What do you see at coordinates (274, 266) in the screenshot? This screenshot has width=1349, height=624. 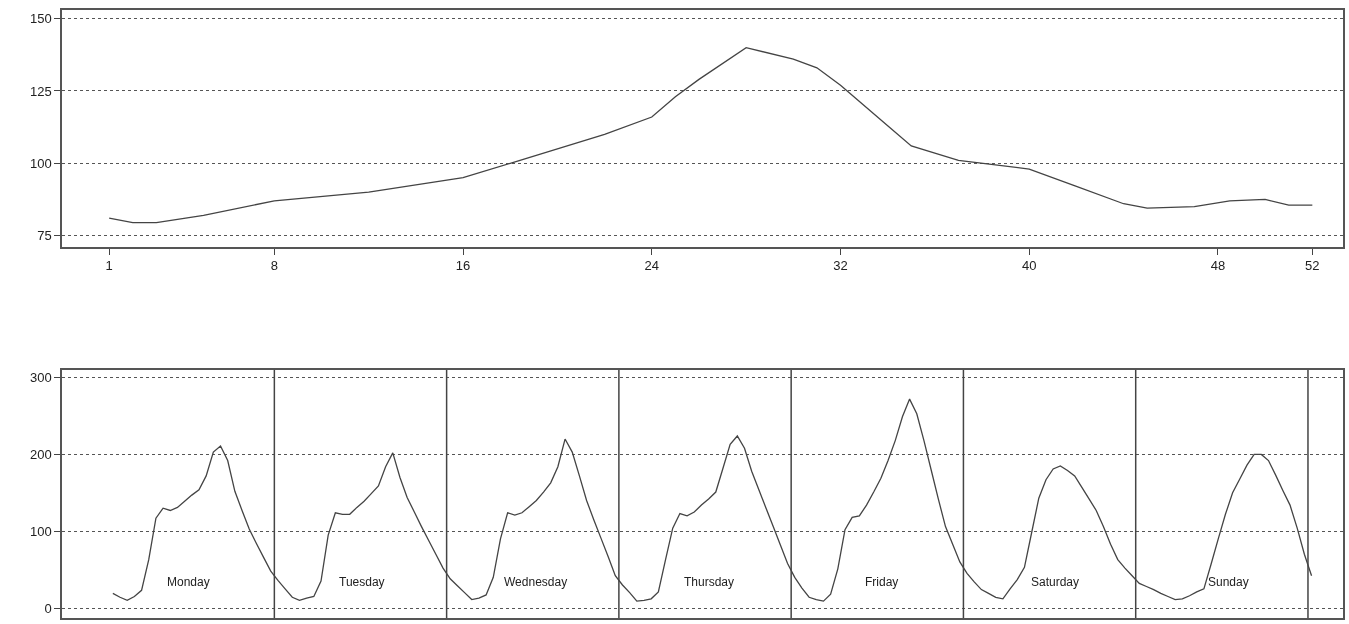 I see `x-tick-label: 8` at bounding box center [274, 266].